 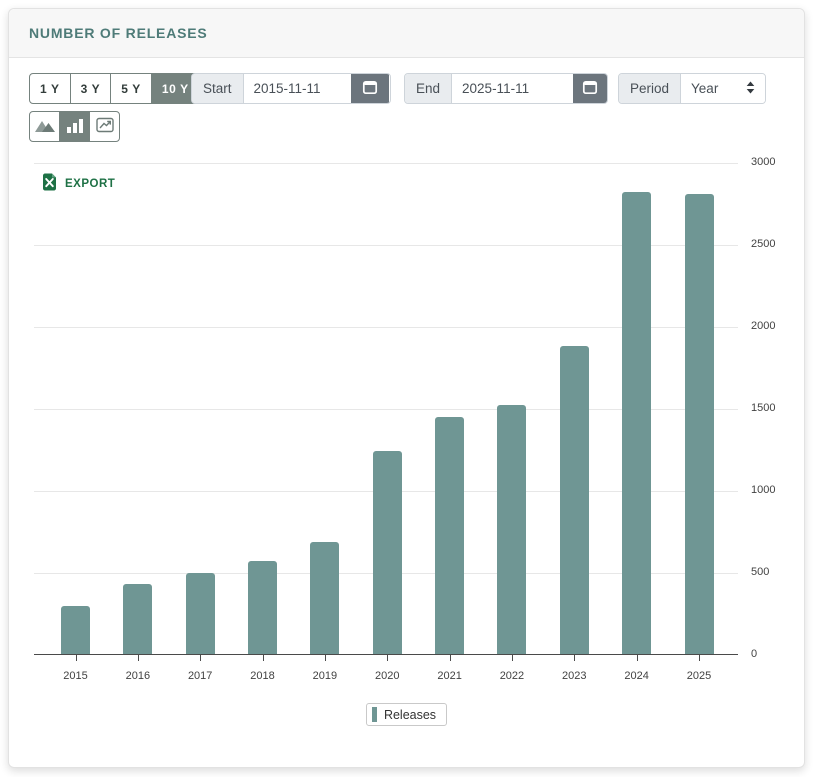 I want to click on area-chart-button, so click(x=44, y=126).